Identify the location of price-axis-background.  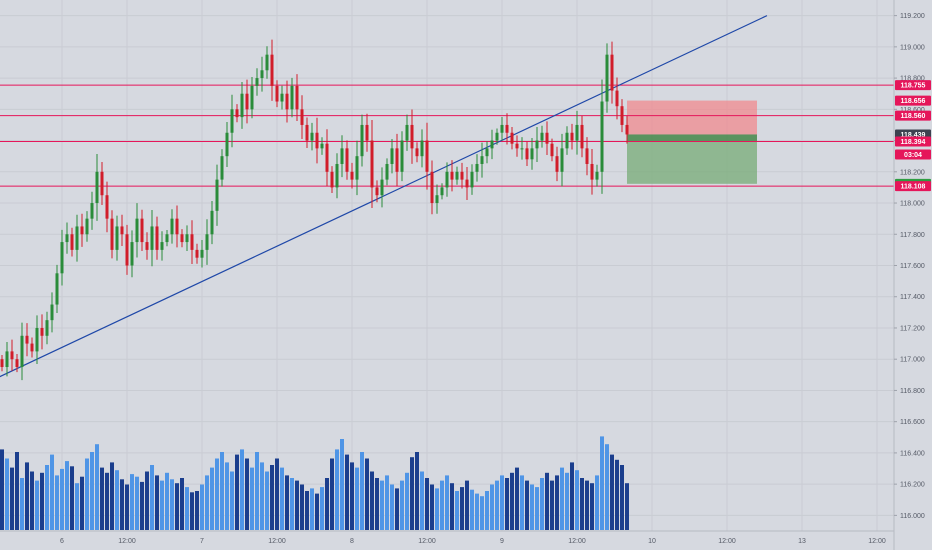
(913, 275).